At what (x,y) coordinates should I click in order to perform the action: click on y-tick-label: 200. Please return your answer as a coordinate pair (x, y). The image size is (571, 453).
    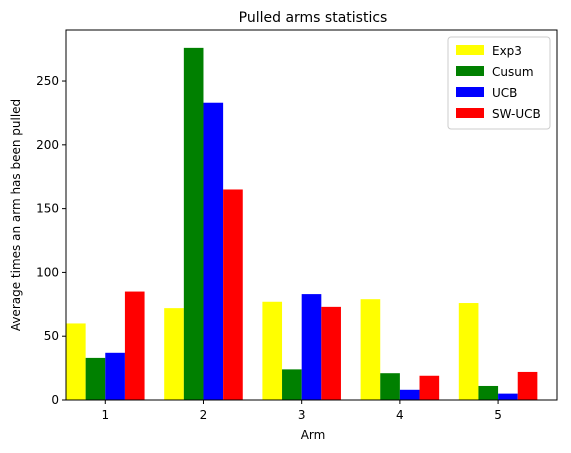
    Looking at the image, I should click on (47, 145).